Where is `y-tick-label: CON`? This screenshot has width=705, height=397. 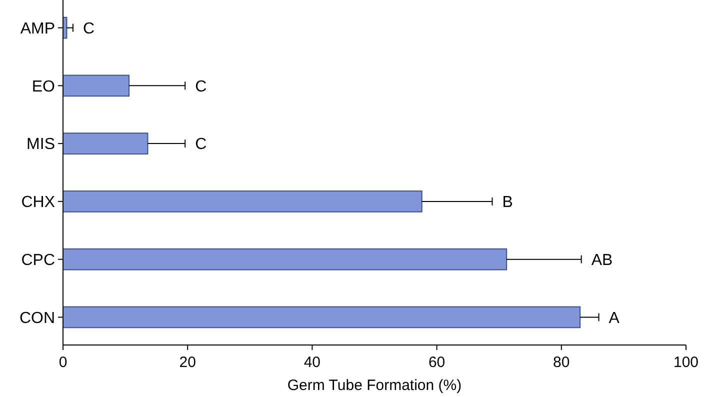
y-tick-label: CON is located at coordinates (37, 318).